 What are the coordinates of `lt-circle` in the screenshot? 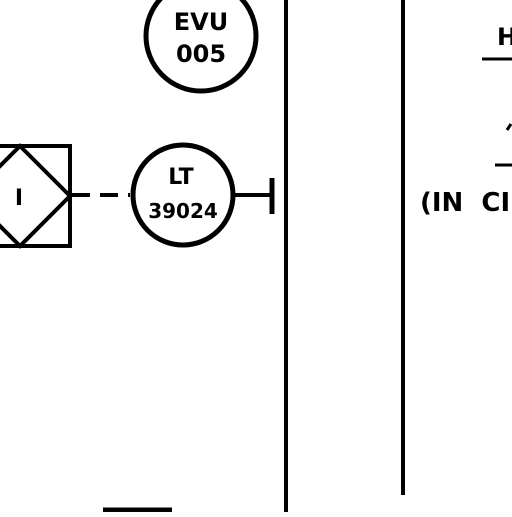 It's located at (183, 195).